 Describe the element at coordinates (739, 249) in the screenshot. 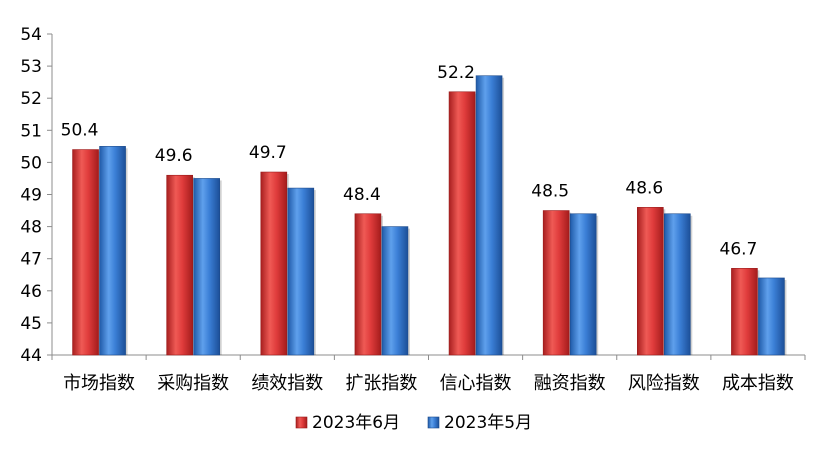

I see `data-label: 46.7` at that location.